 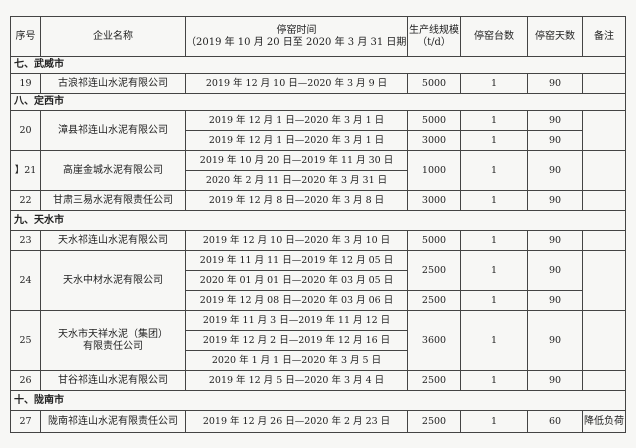 What do you see at coordinates (113, 346) in the screenshot?
I see `company-name-line2: 有限责任公司` at bounding box center [113, 346].